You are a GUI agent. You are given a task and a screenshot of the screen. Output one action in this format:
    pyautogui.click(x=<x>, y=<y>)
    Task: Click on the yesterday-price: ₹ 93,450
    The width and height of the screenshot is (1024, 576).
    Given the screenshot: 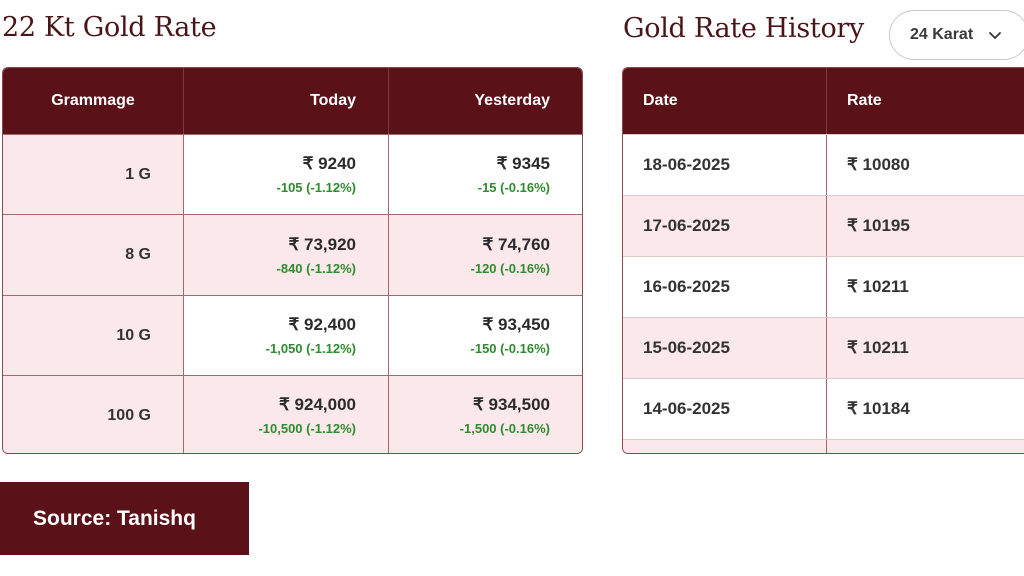 What is the action you would take?
    pyautogui.click(x=516, y=324)
    